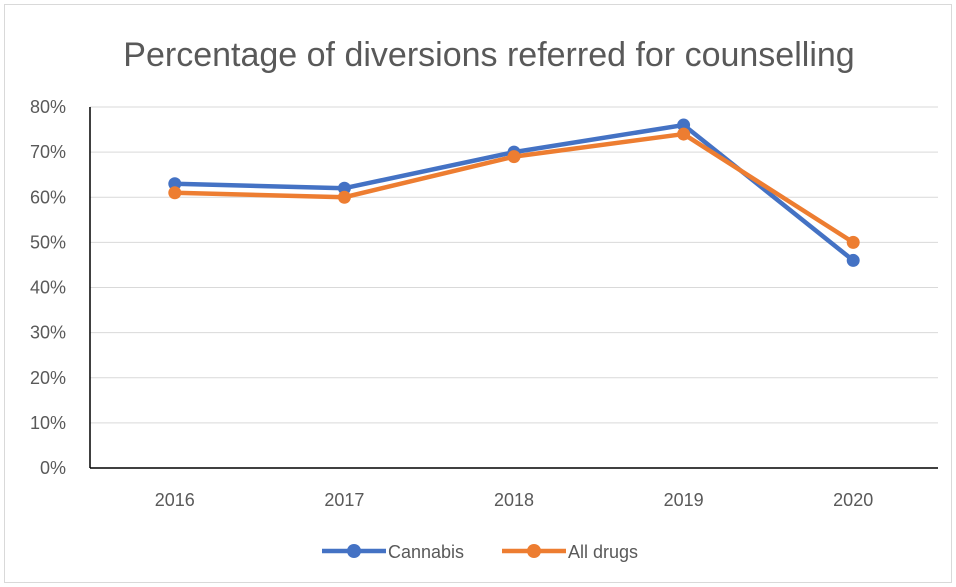  I want to click on y-tick-label: 20%, so click(48, 378).